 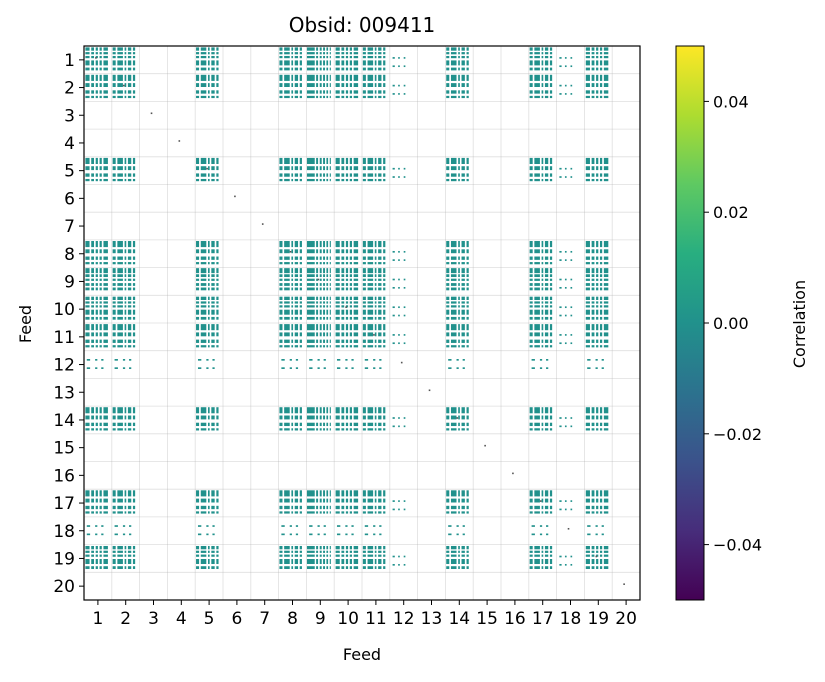 I want to click on y-tick-label: 3, so click(x=69, y=116).